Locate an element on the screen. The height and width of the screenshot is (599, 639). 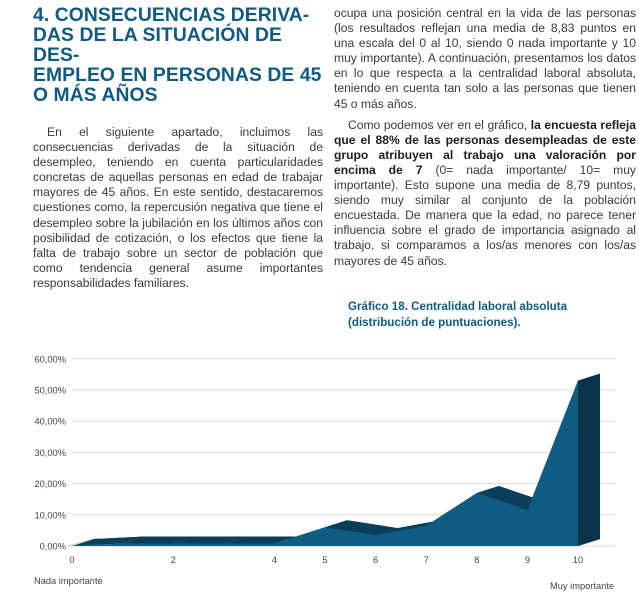
area-series-end-face is located at coordinates (589, 459).